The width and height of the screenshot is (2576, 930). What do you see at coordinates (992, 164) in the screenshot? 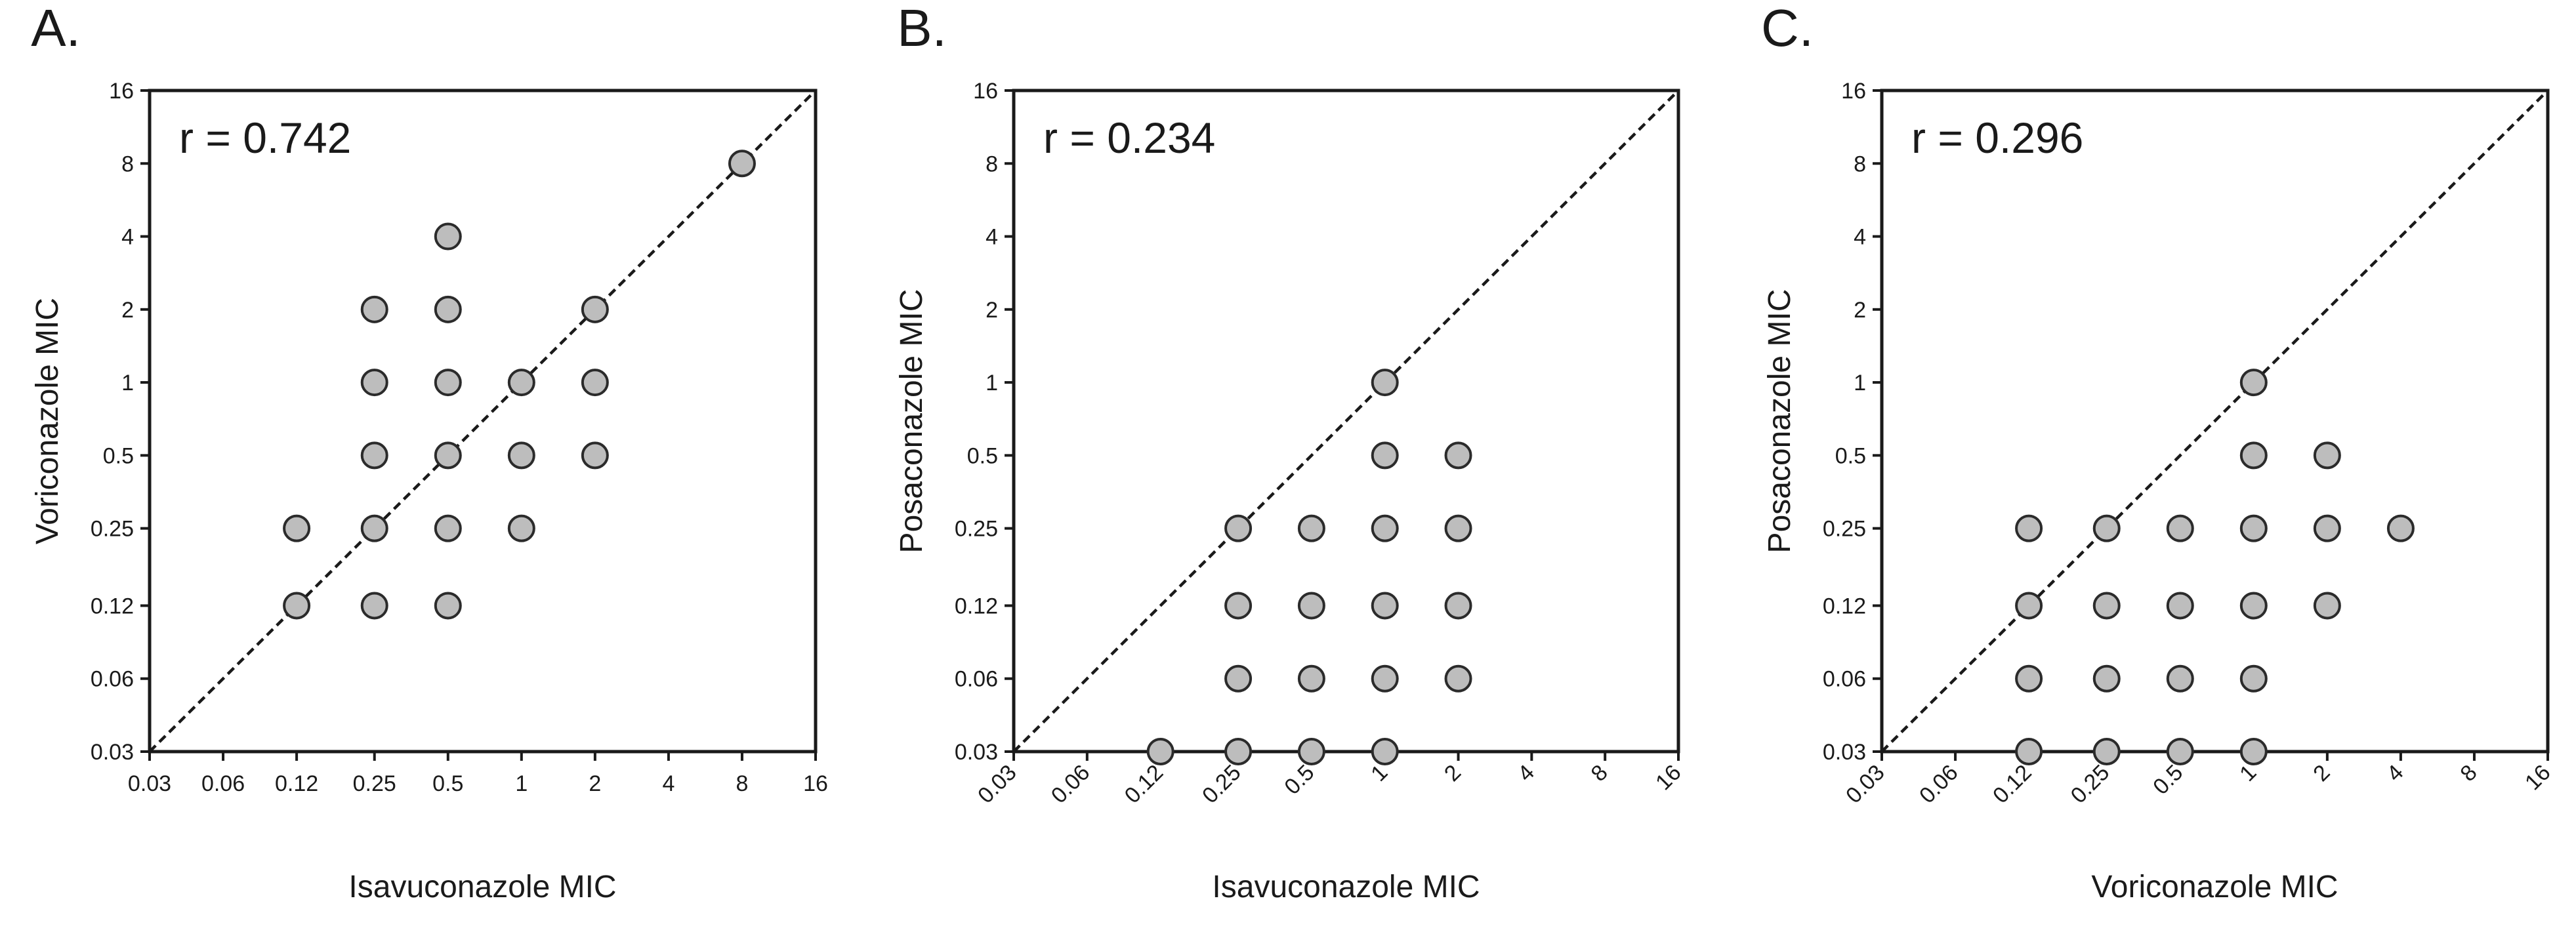
I see `y-tick-label: 8` at bounding box center [992, 164].